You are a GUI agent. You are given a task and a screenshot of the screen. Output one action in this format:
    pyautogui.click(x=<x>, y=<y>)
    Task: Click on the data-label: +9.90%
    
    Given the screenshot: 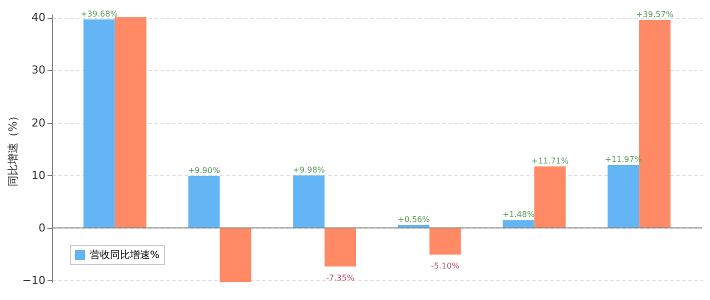 What is the action you would take?
    pyautogui.click(x=204, y=170)
    